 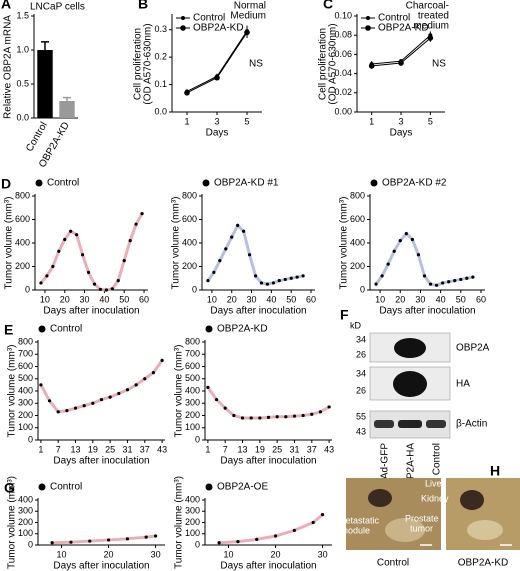 What do you see at coordinates (22, 49) in the screenshot?
I see `y-tick-label: 1.0` at bounding box center [22, 49].